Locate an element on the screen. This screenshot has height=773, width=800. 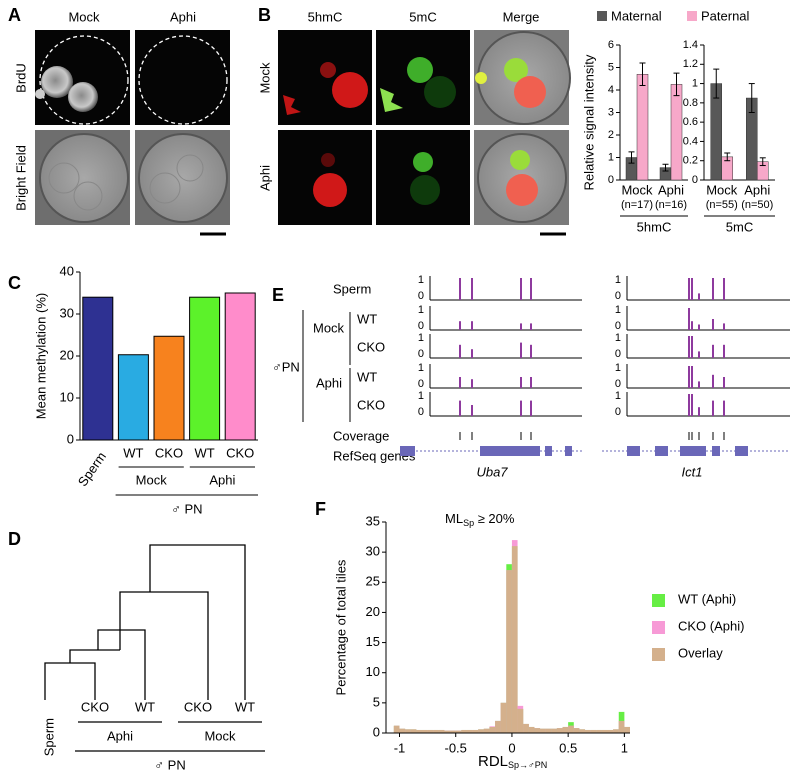
xlabel-part: RDL is located at coordinates (493, 761).